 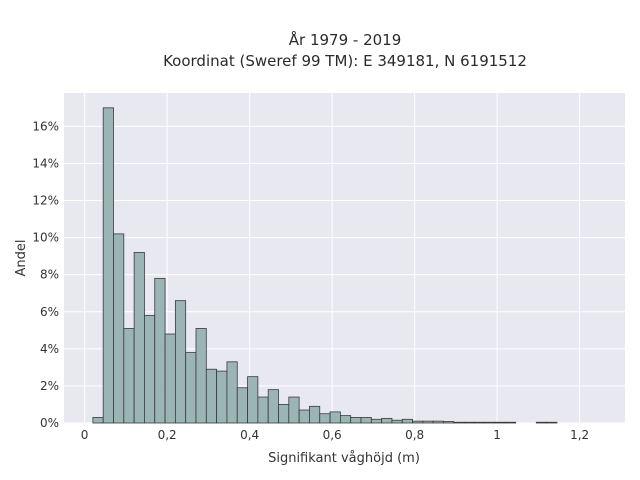 I want to click on y-tick-label: 8%, so click(x=49, y=275).